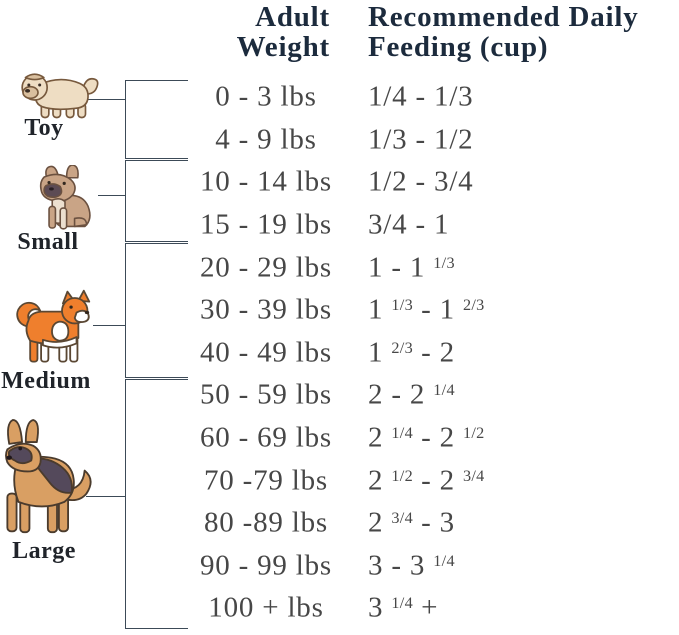 Image resolution: width=679 pixels, height=635 pixels. Describe the element at coordinates (411, 352) in the screenshot. I see `feeding-value: 1 2/3 - 2` at that location.